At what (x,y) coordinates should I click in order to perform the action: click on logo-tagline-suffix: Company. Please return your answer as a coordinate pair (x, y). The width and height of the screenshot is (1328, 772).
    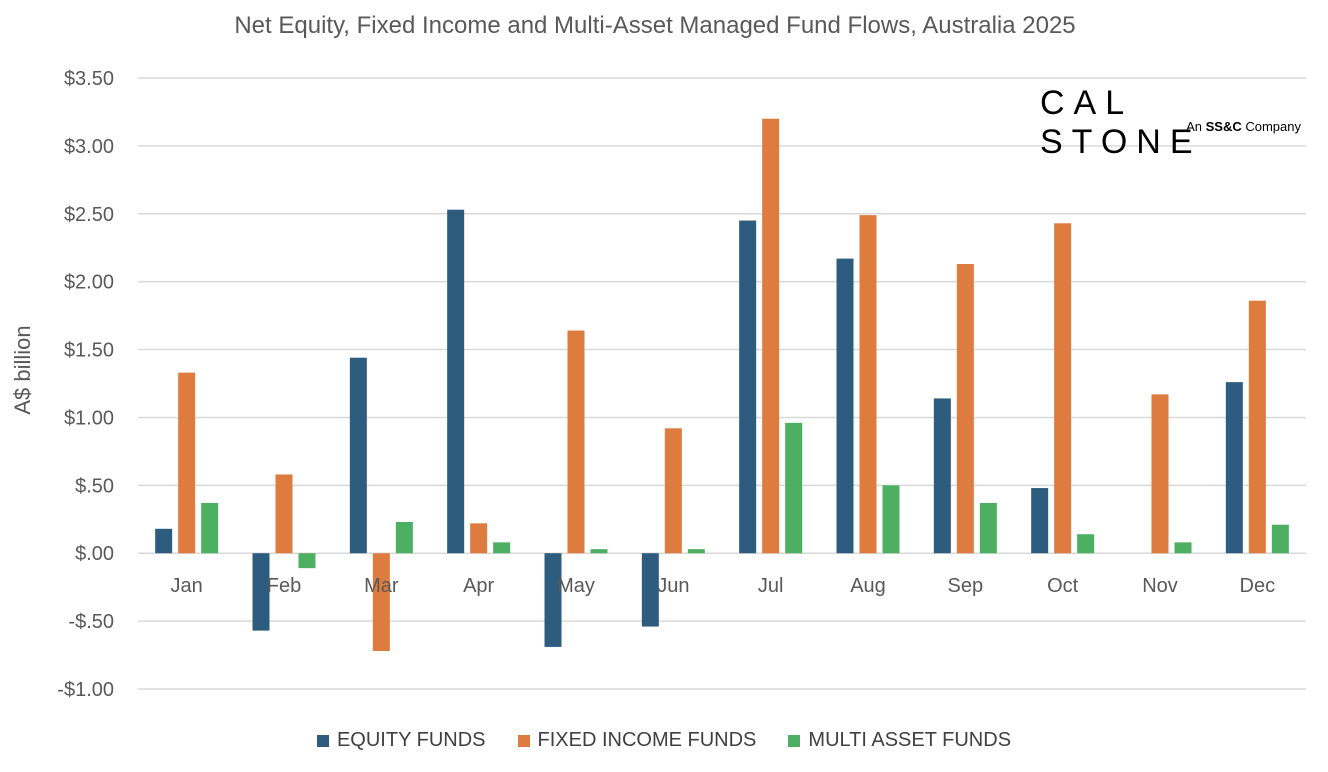
    Looking at the image, I should click on (1273, 126).